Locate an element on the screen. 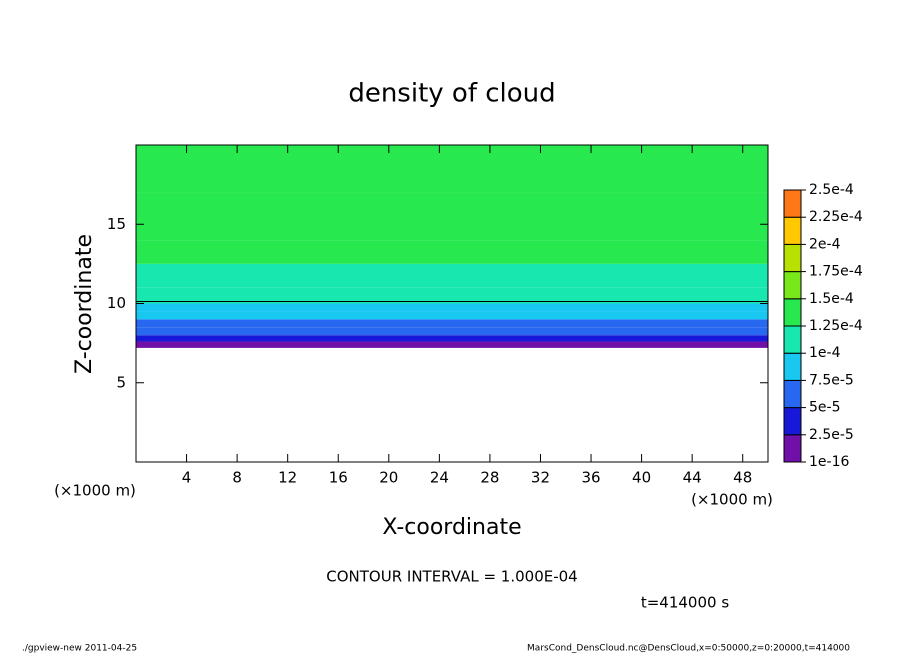 The width and height of the screenshot is (904, 654). time-label: t=414000 s is located at coordinates (685, 603).